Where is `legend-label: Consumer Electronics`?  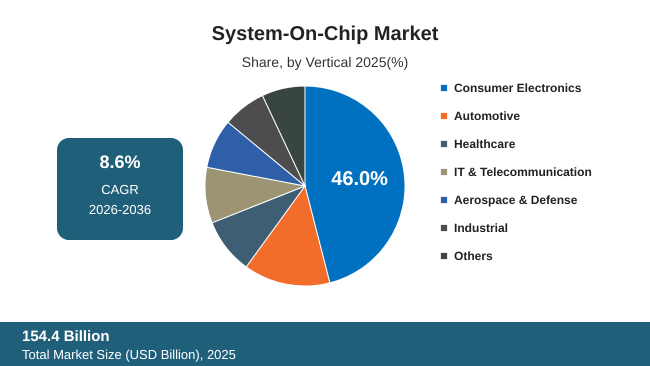
legend-label: Consumer Electronics is located at coordinates (518, 88).